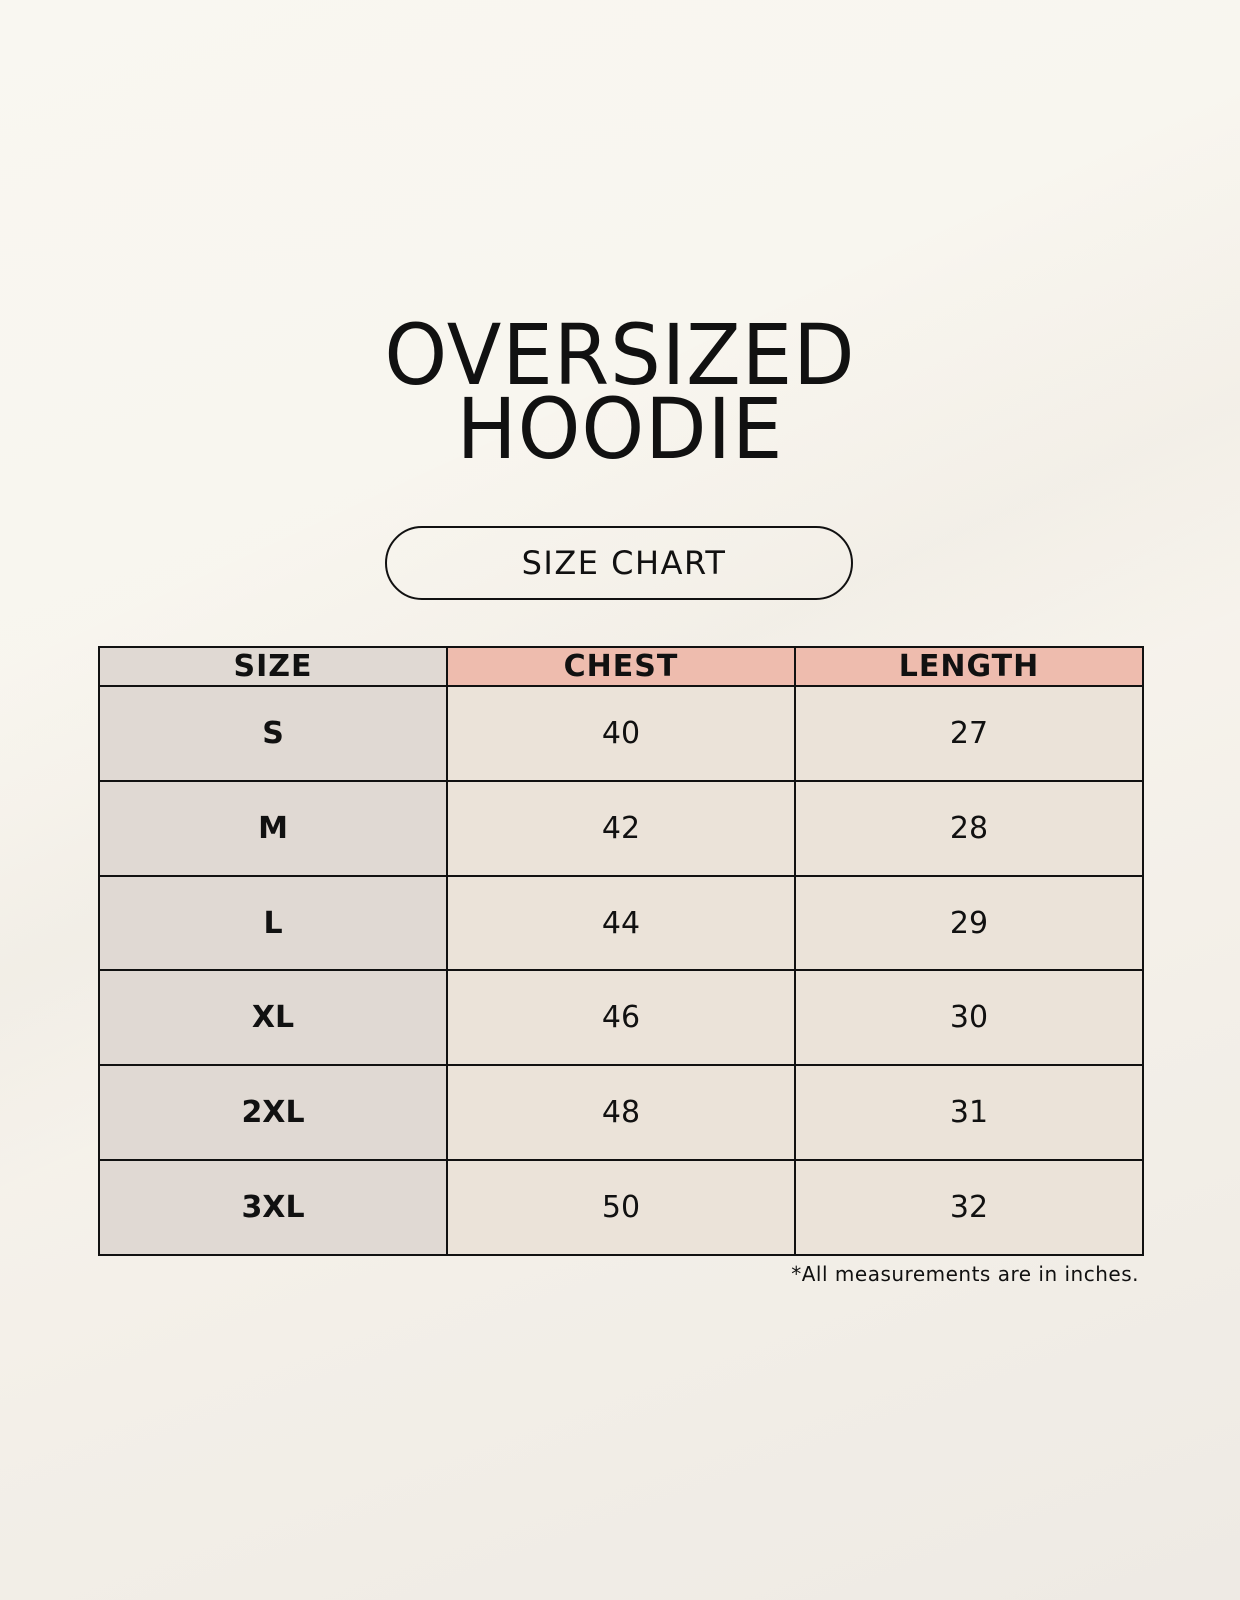  I want to click on cell-length: 30, so click(969, 1018).